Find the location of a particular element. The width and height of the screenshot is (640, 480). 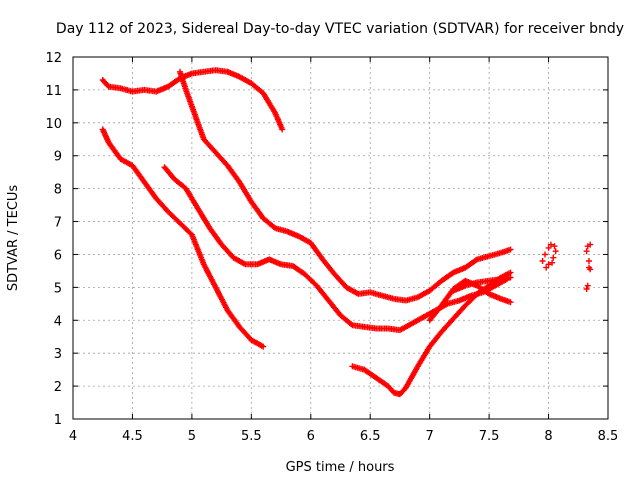

series-cluster-8.0 is located at coordinates (549, 256).